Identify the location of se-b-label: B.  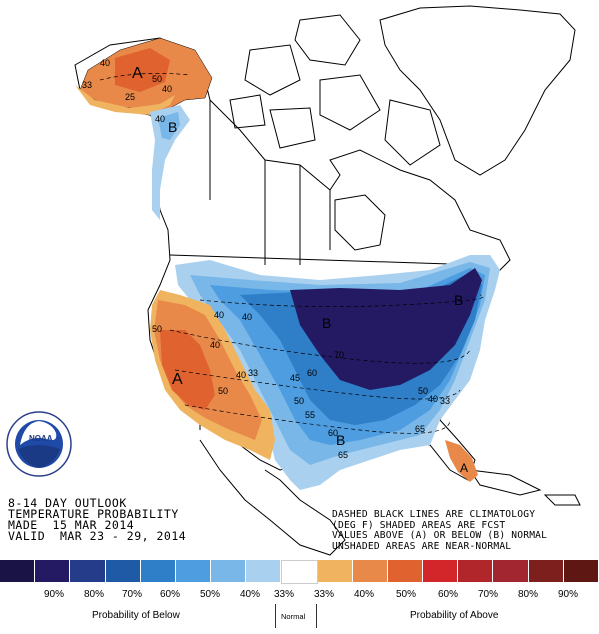
(340, 440).